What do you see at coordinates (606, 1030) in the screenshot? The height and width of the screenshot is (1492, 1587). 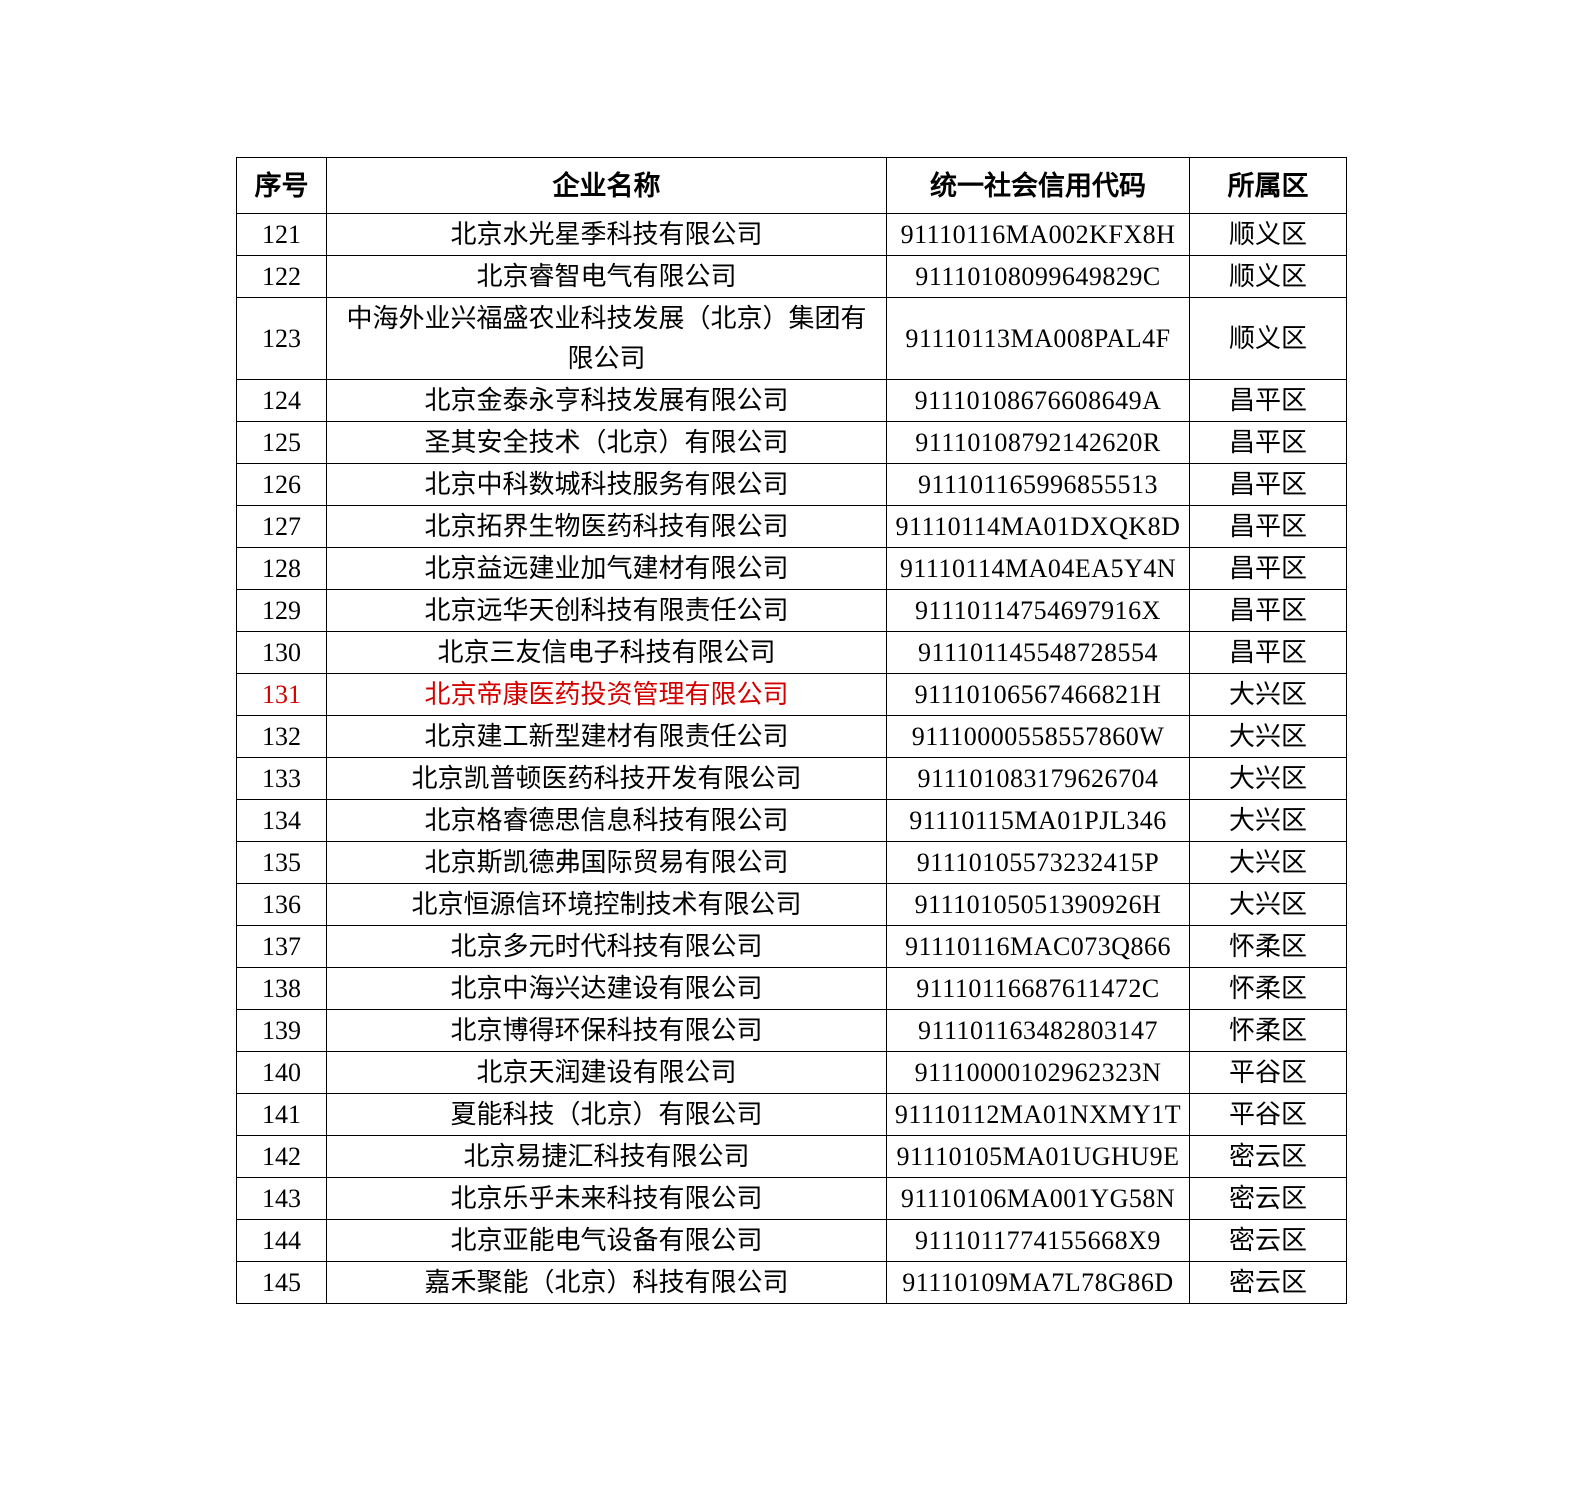 I see `row-company-name: 北京博得环保科技有限公司` at bounding box center [606, 1030].